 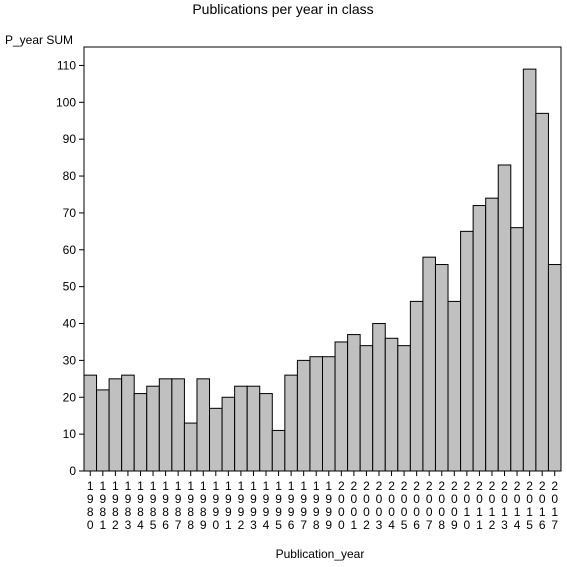 I want to click on y-tick-label: 20, so click(x=70, y=397).